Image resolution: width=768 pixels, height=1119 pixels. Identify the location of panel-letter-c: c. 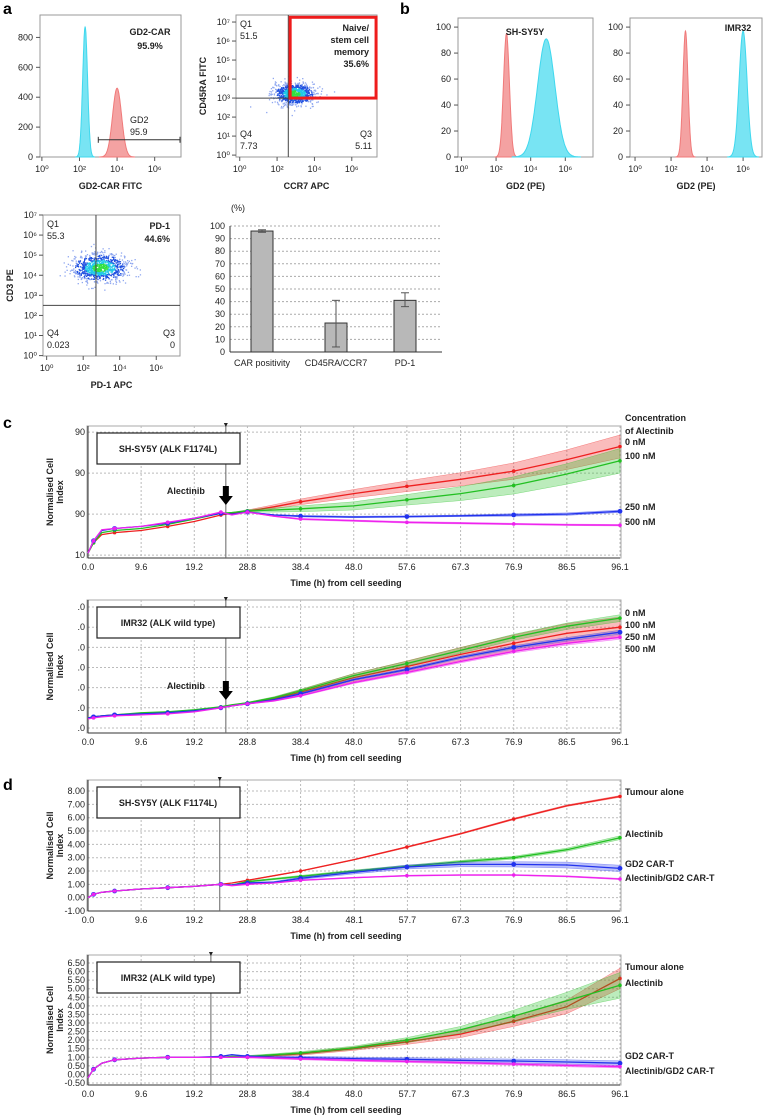
(7, 423).